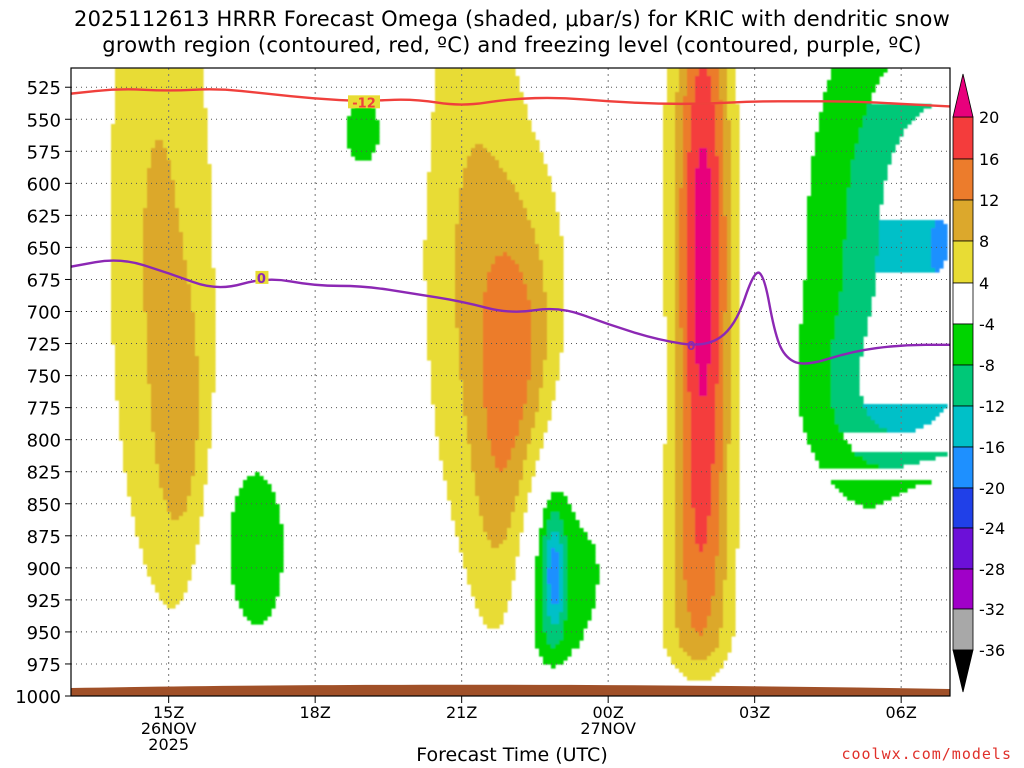 The image size is (1024, 768). I want to click on y-tick-label: 650, so click(44, 248).